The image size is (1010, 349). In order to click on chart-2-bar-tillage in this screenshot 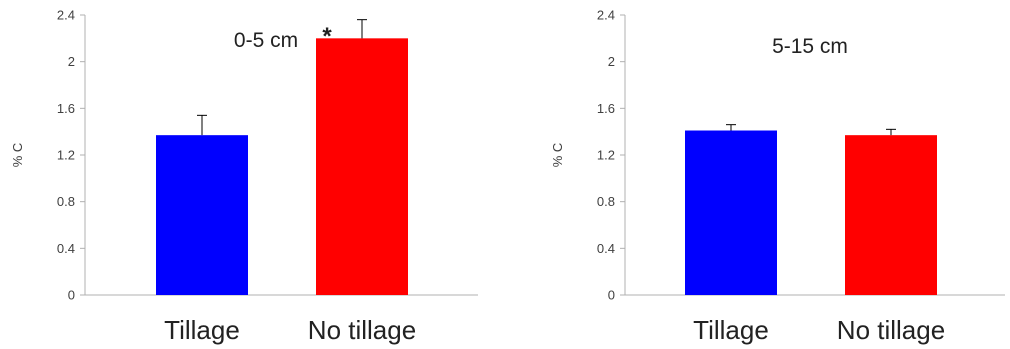, I will do `click(731, 212)`.